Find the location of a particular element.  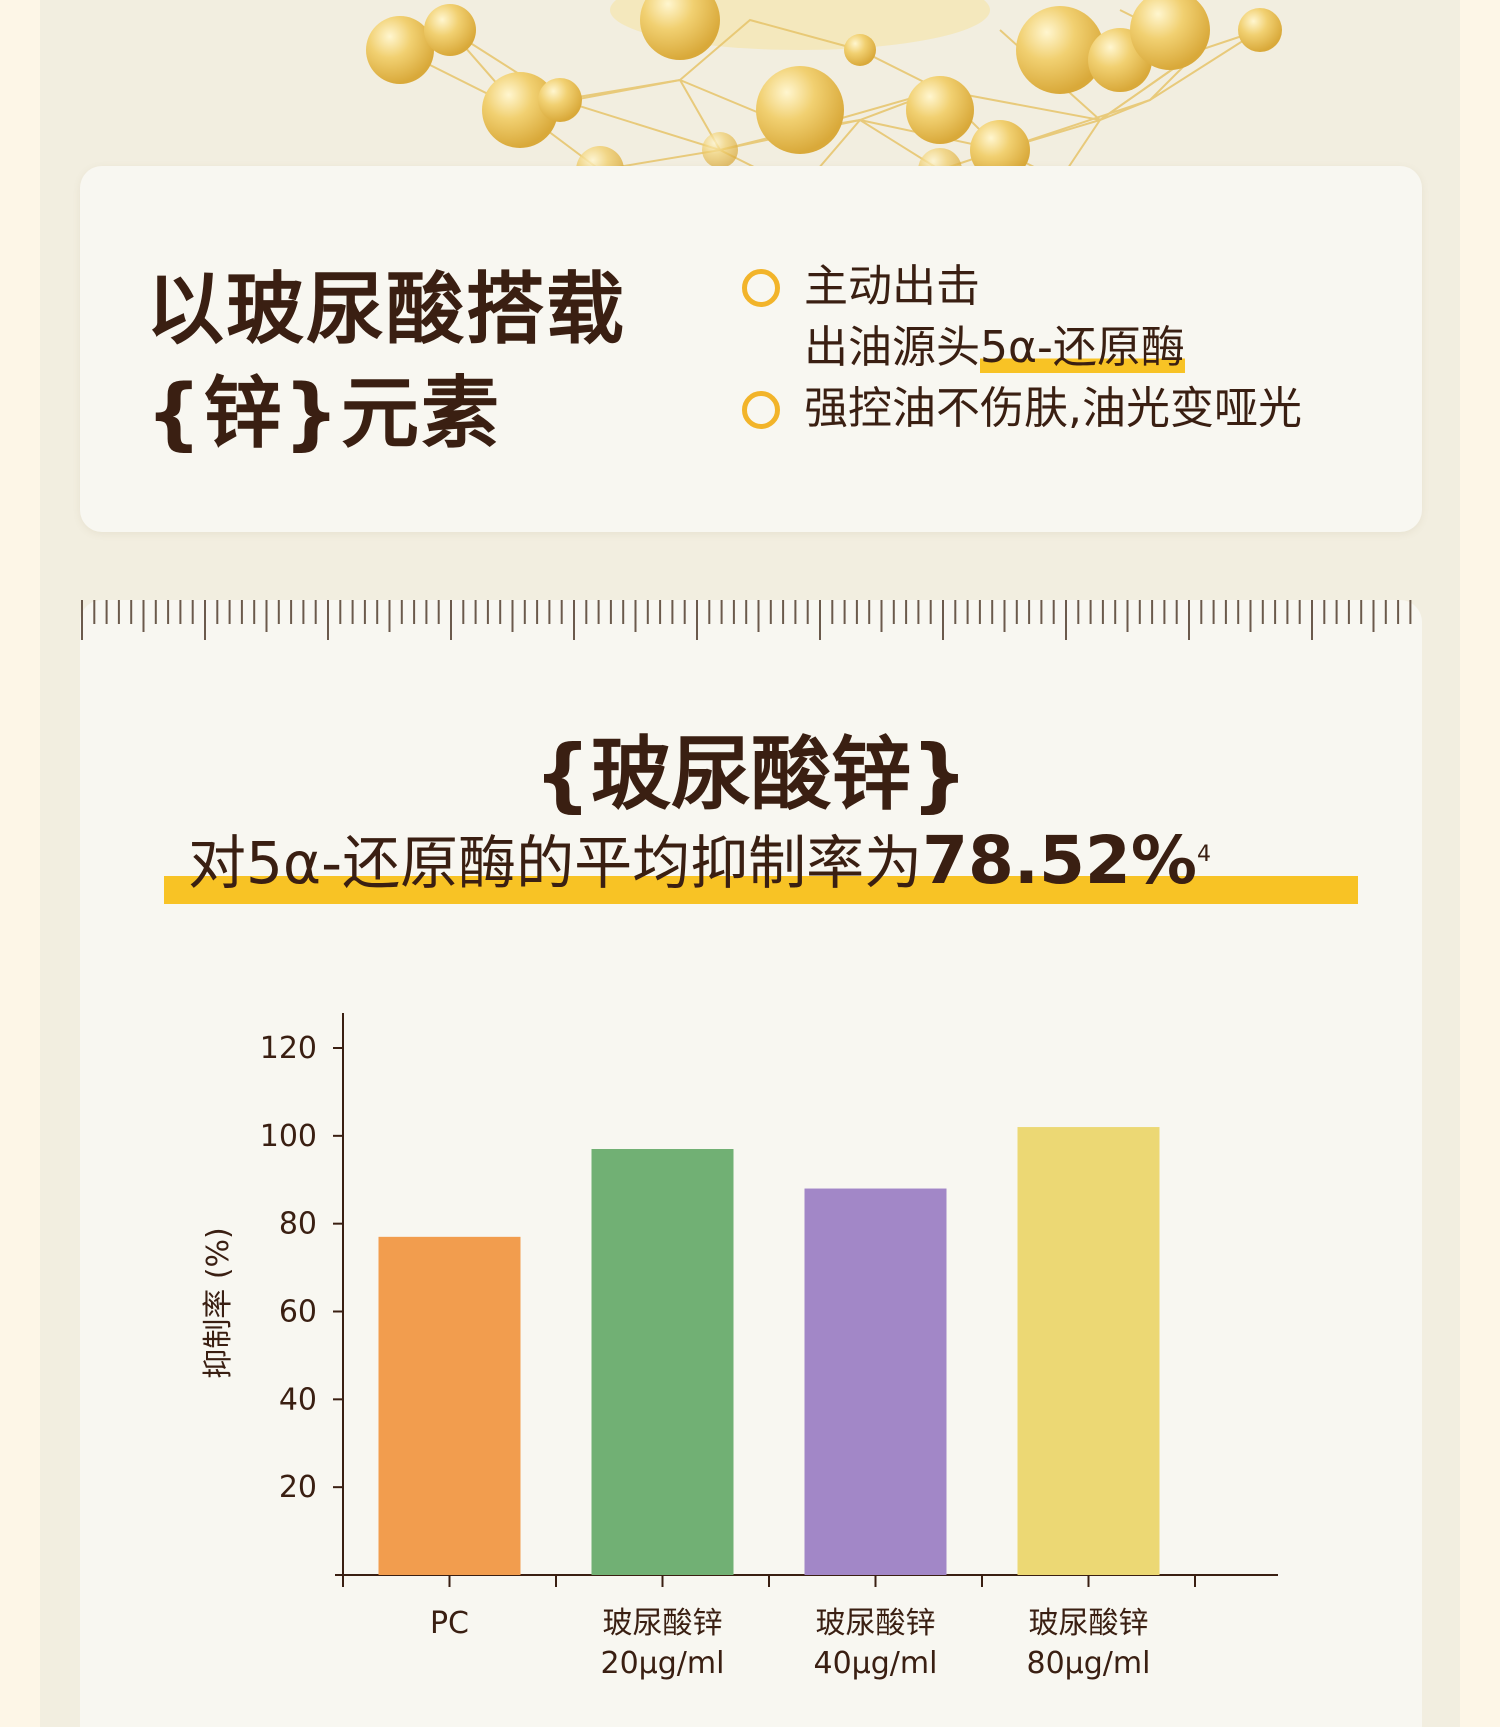

subtitle-label: 对5α-还原酶的平均抑制率为 is located at coordinates (555, 863).